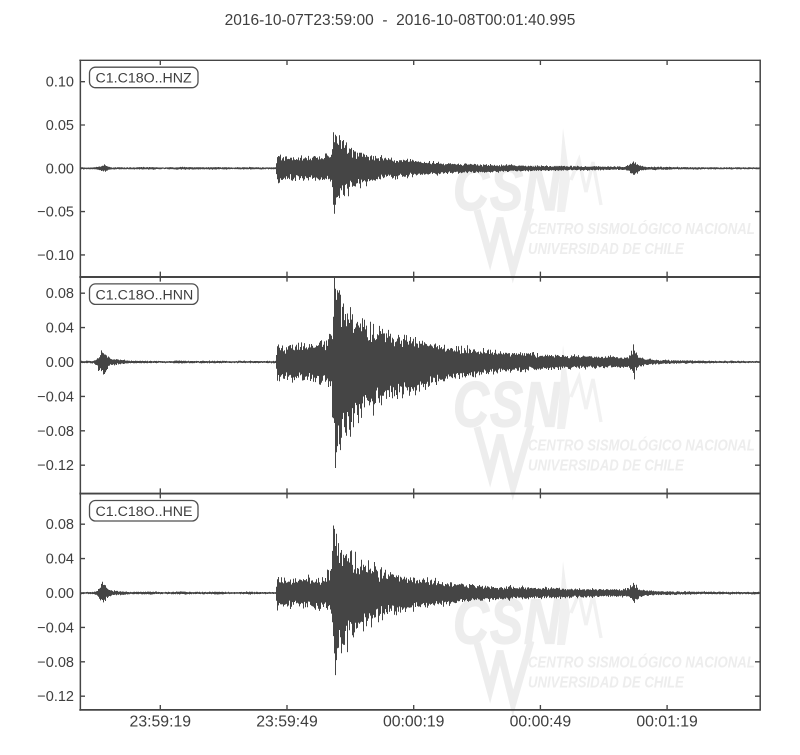 The width and height of the screenshot is (800, 755). I want to click on svg-text: 0.05, so click(60, 126).